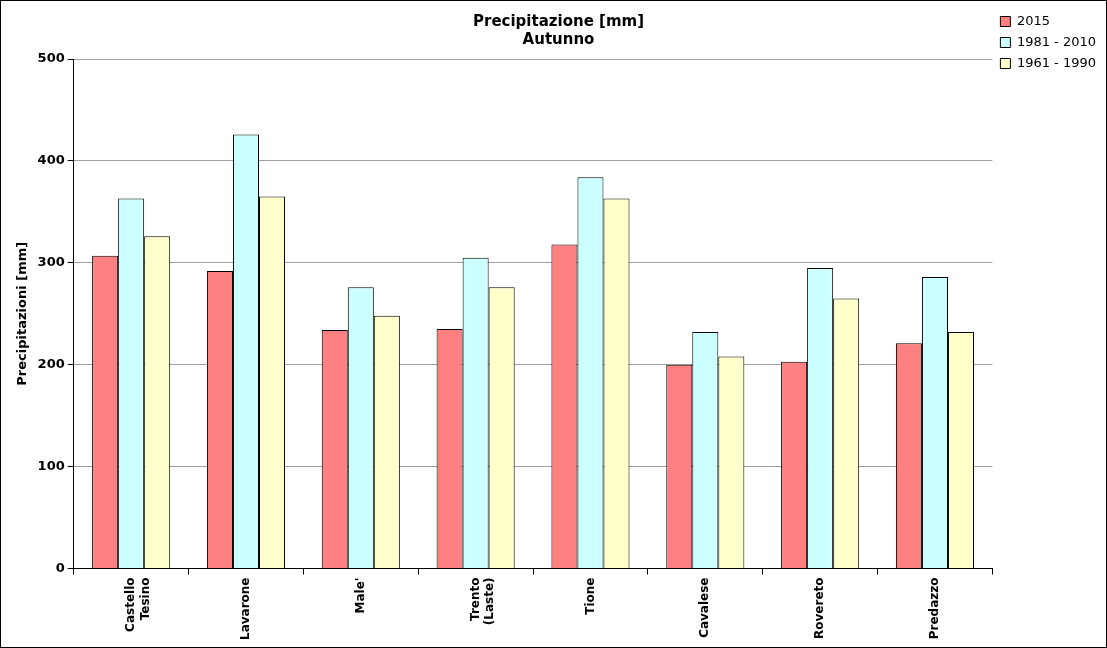  Describe the element at coordinates (934, 608) in the screenshot. I see `x-tick-label: Predazzo` at that location.